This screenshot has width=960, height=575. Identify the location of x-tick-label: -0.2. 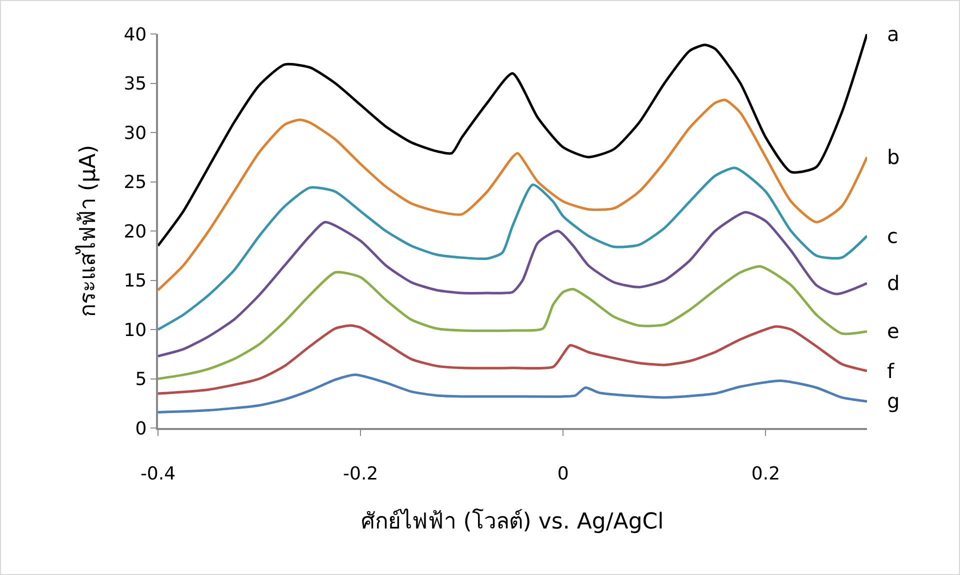
(360, 473).